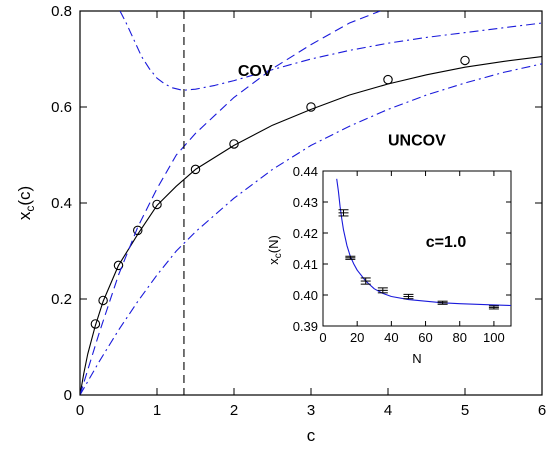 This screenshot has width=547, height=449. What do you see at coordinates (305, 295) in the screenshot?
I see `inset-y-tick-label: 0.40` at bounding box center [305, 295].